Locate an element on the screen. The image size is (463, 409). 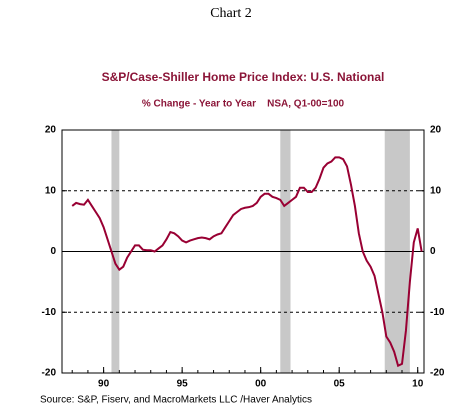
y2-tick-label: -20 is located at coordinates (437, 373).